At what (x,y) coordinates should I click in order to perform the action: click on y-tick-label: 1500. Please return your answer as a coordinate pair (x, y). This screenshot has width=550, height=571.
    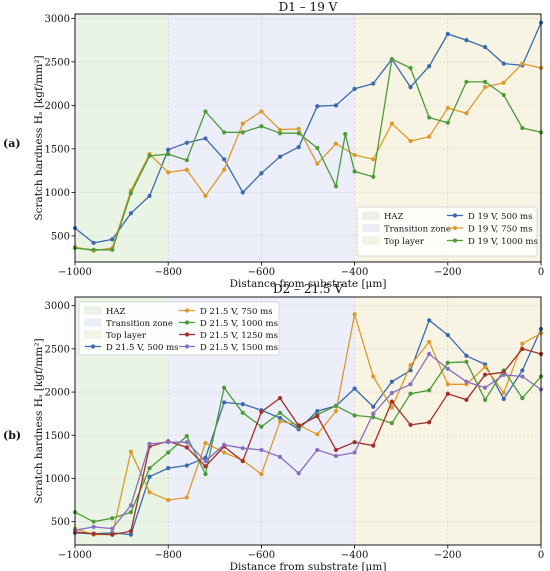
    Looking at the image, I should click on (57, 436).